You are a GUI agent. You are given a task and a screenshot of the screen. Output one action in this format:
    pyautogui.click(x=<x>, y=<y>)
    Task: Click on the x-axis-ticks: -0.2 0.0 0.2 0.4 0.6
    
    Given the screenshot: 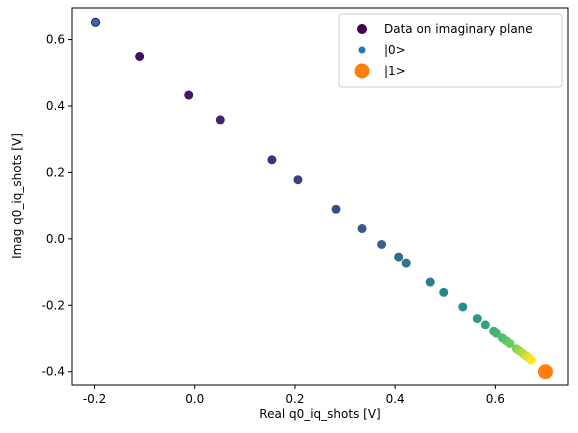 What is the action you would take?
    pyautogui.click(x=294, y=395)
    